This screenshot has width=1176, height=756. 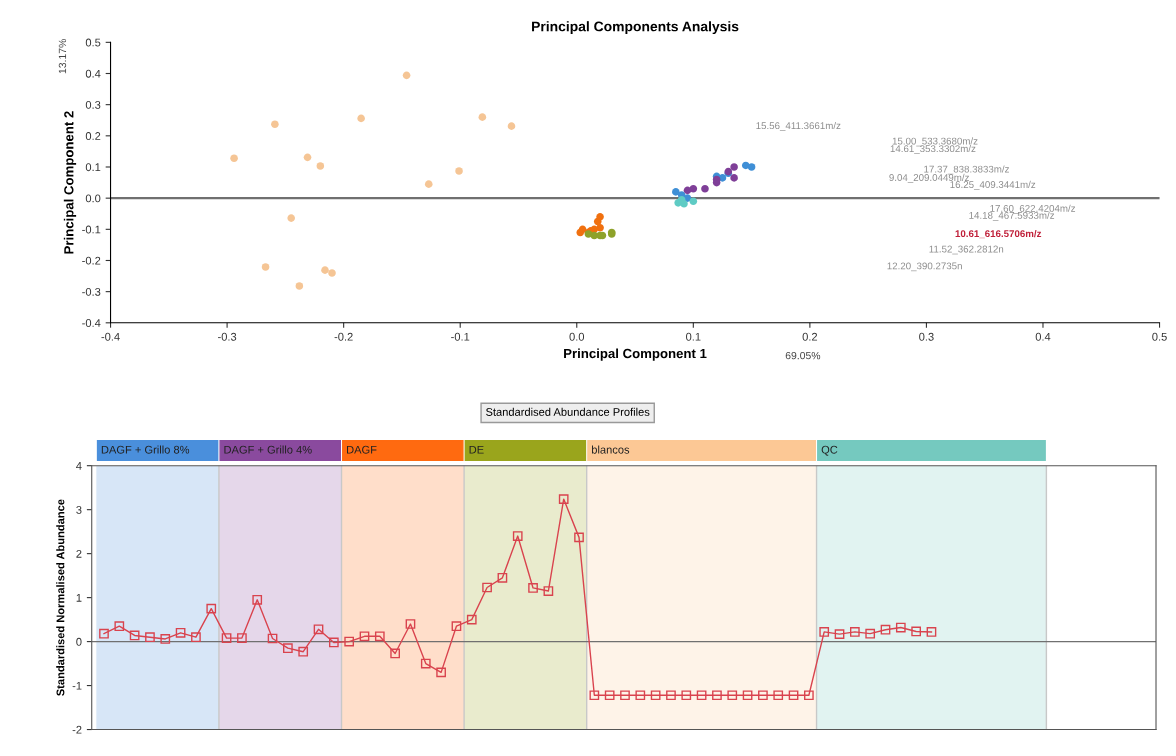 I want to click on y-tick-label: 0.0, so click(x=93, y=198).